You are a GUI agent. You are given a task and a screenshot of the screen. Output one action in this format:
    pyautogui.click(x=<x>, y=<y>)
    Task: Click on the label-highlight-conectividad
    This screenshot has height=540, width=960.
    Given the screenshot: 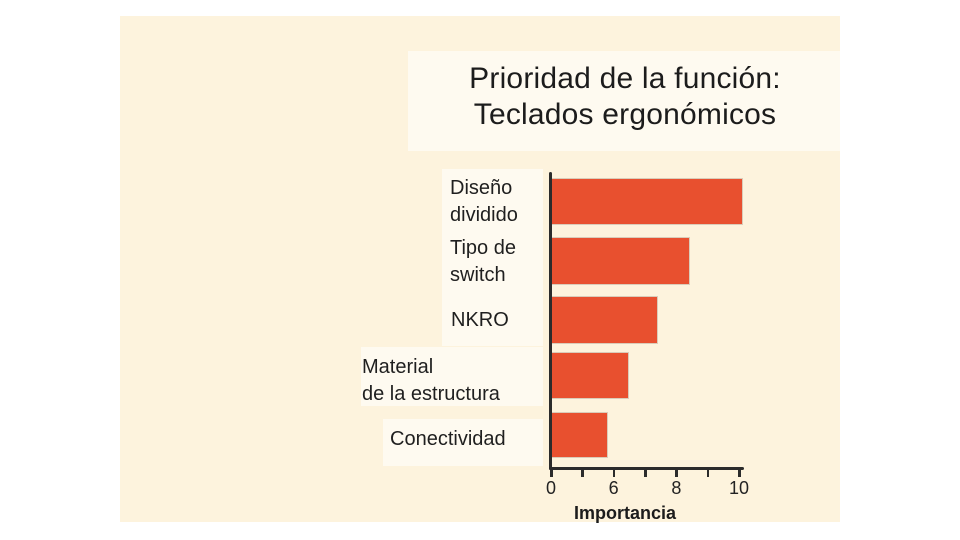 What is the action you would take?
    pyautogui.click(x=463, y=442)
    